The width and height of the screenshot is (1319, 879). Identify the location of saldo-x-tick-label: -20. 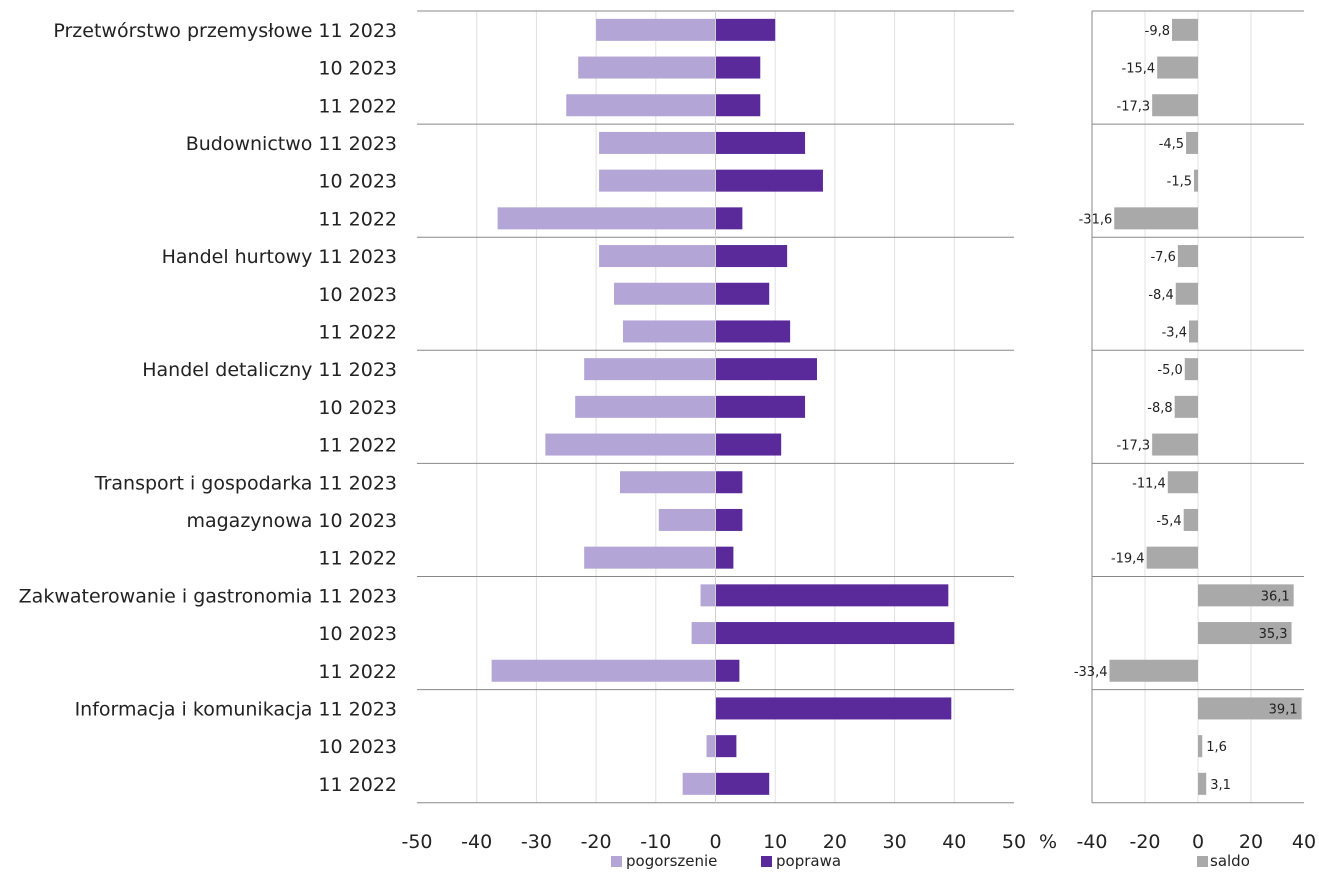
(1144, 842).